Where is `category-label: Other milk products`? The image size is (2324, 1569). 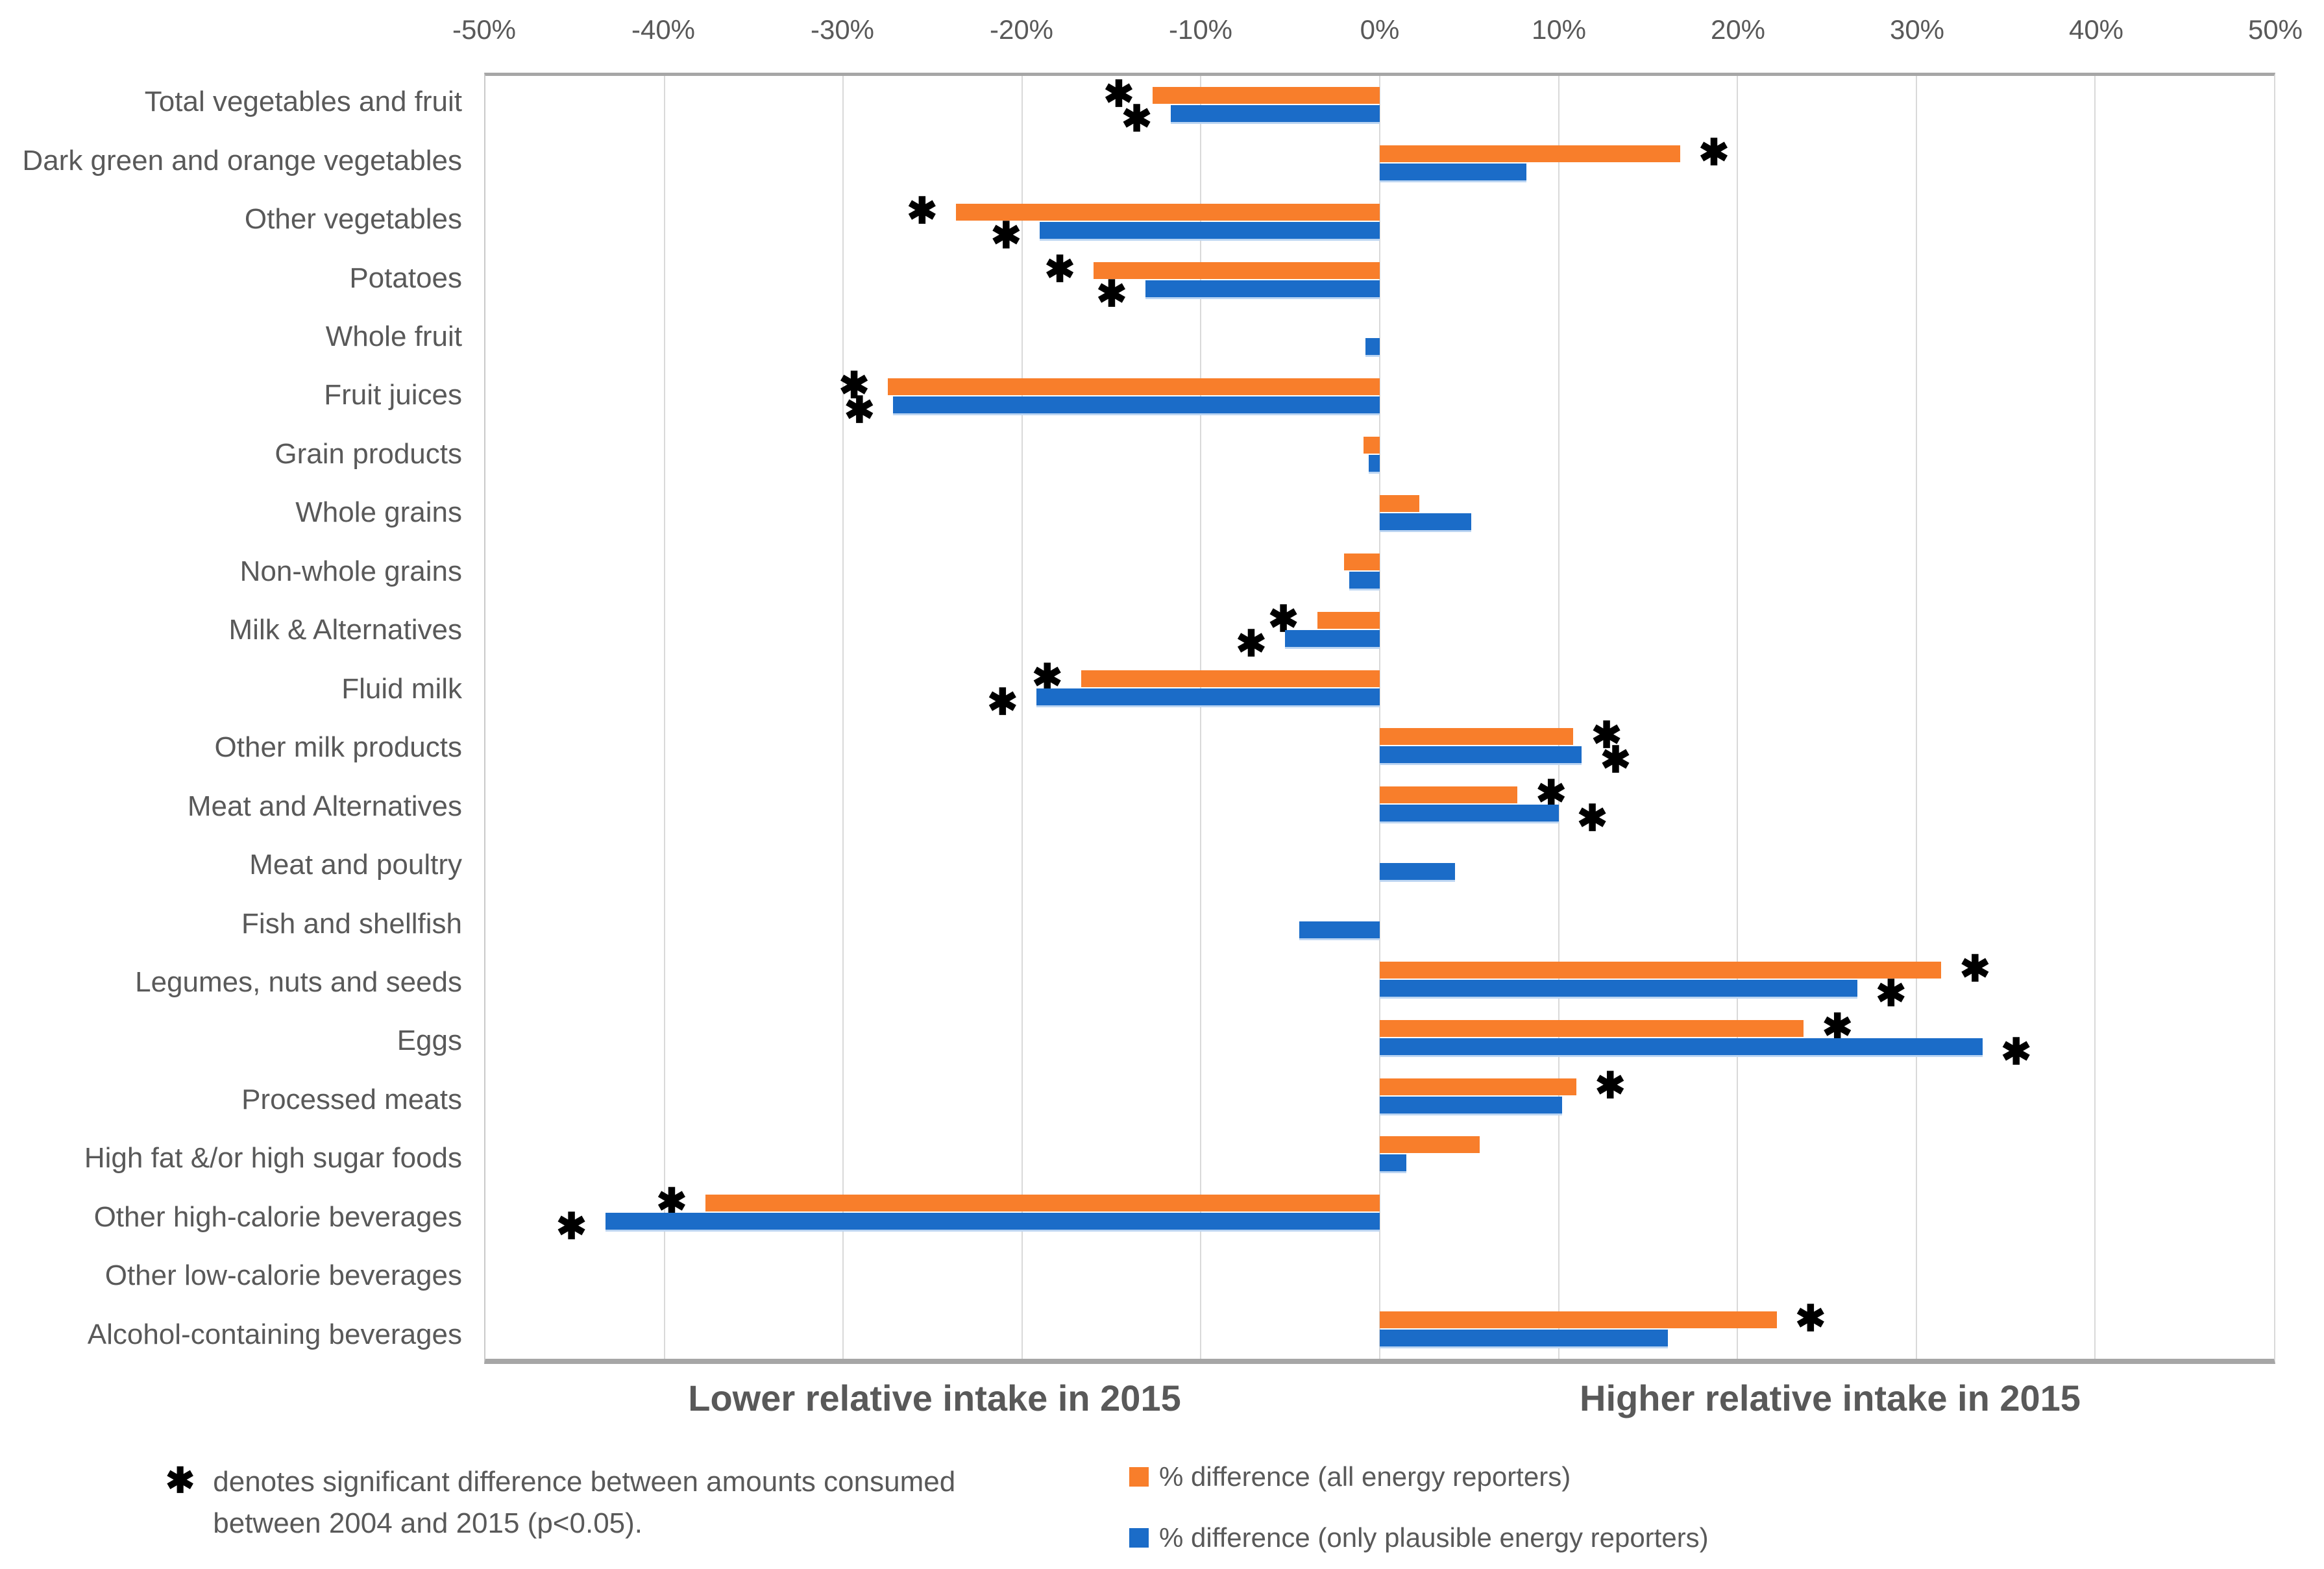 category-label: Other milk products is located at coordinates (338, 747).